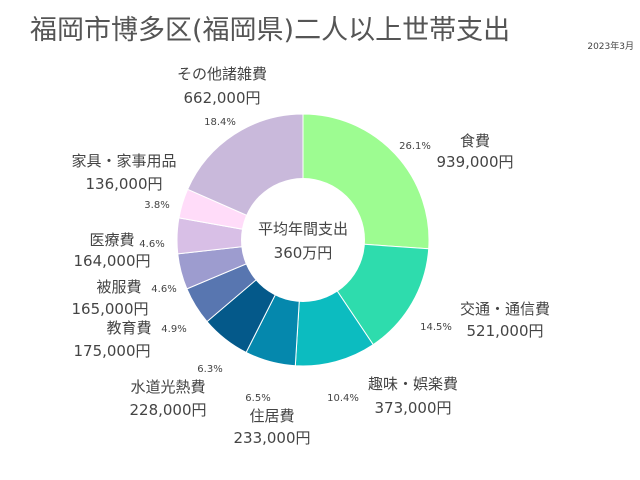  What do you see at coordinates (257, 398) in the screenshot?
I see `slice-percent-3: 6.5%` at bounding box center [257, 398].